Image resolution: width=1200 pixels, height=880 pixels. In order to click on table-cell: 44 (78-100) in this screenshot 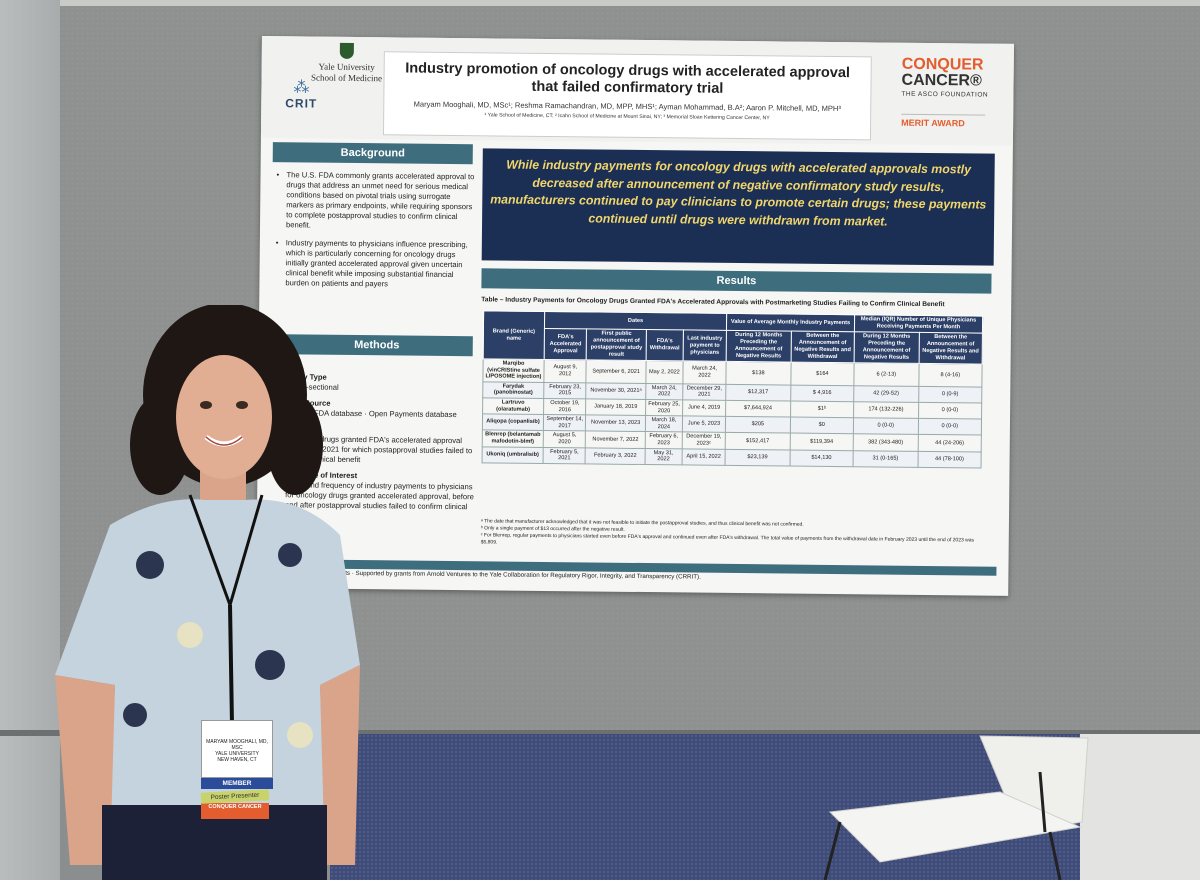, I will do `click(949, 459)`.